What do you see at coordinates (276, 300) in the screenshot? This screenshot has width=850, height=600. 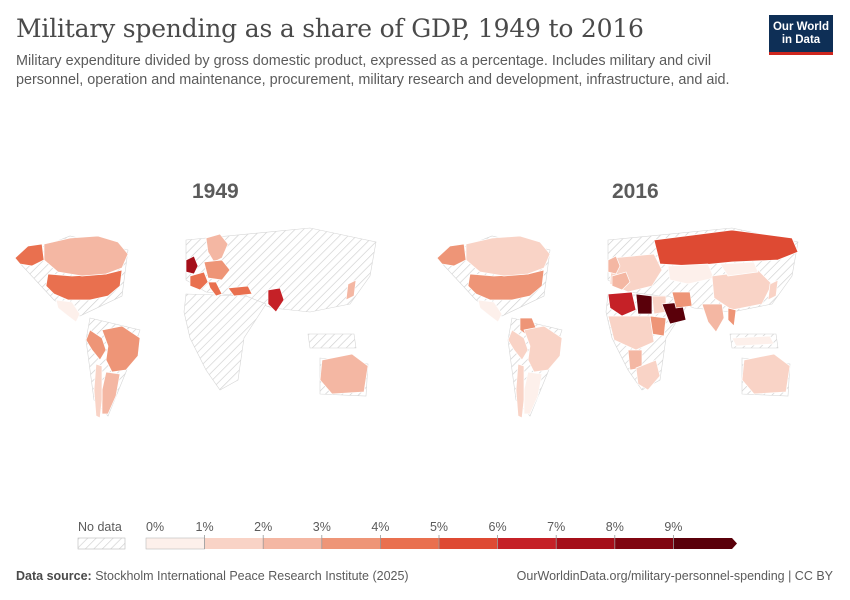 I see `region-pakistan` at bounding box center [276, 300].